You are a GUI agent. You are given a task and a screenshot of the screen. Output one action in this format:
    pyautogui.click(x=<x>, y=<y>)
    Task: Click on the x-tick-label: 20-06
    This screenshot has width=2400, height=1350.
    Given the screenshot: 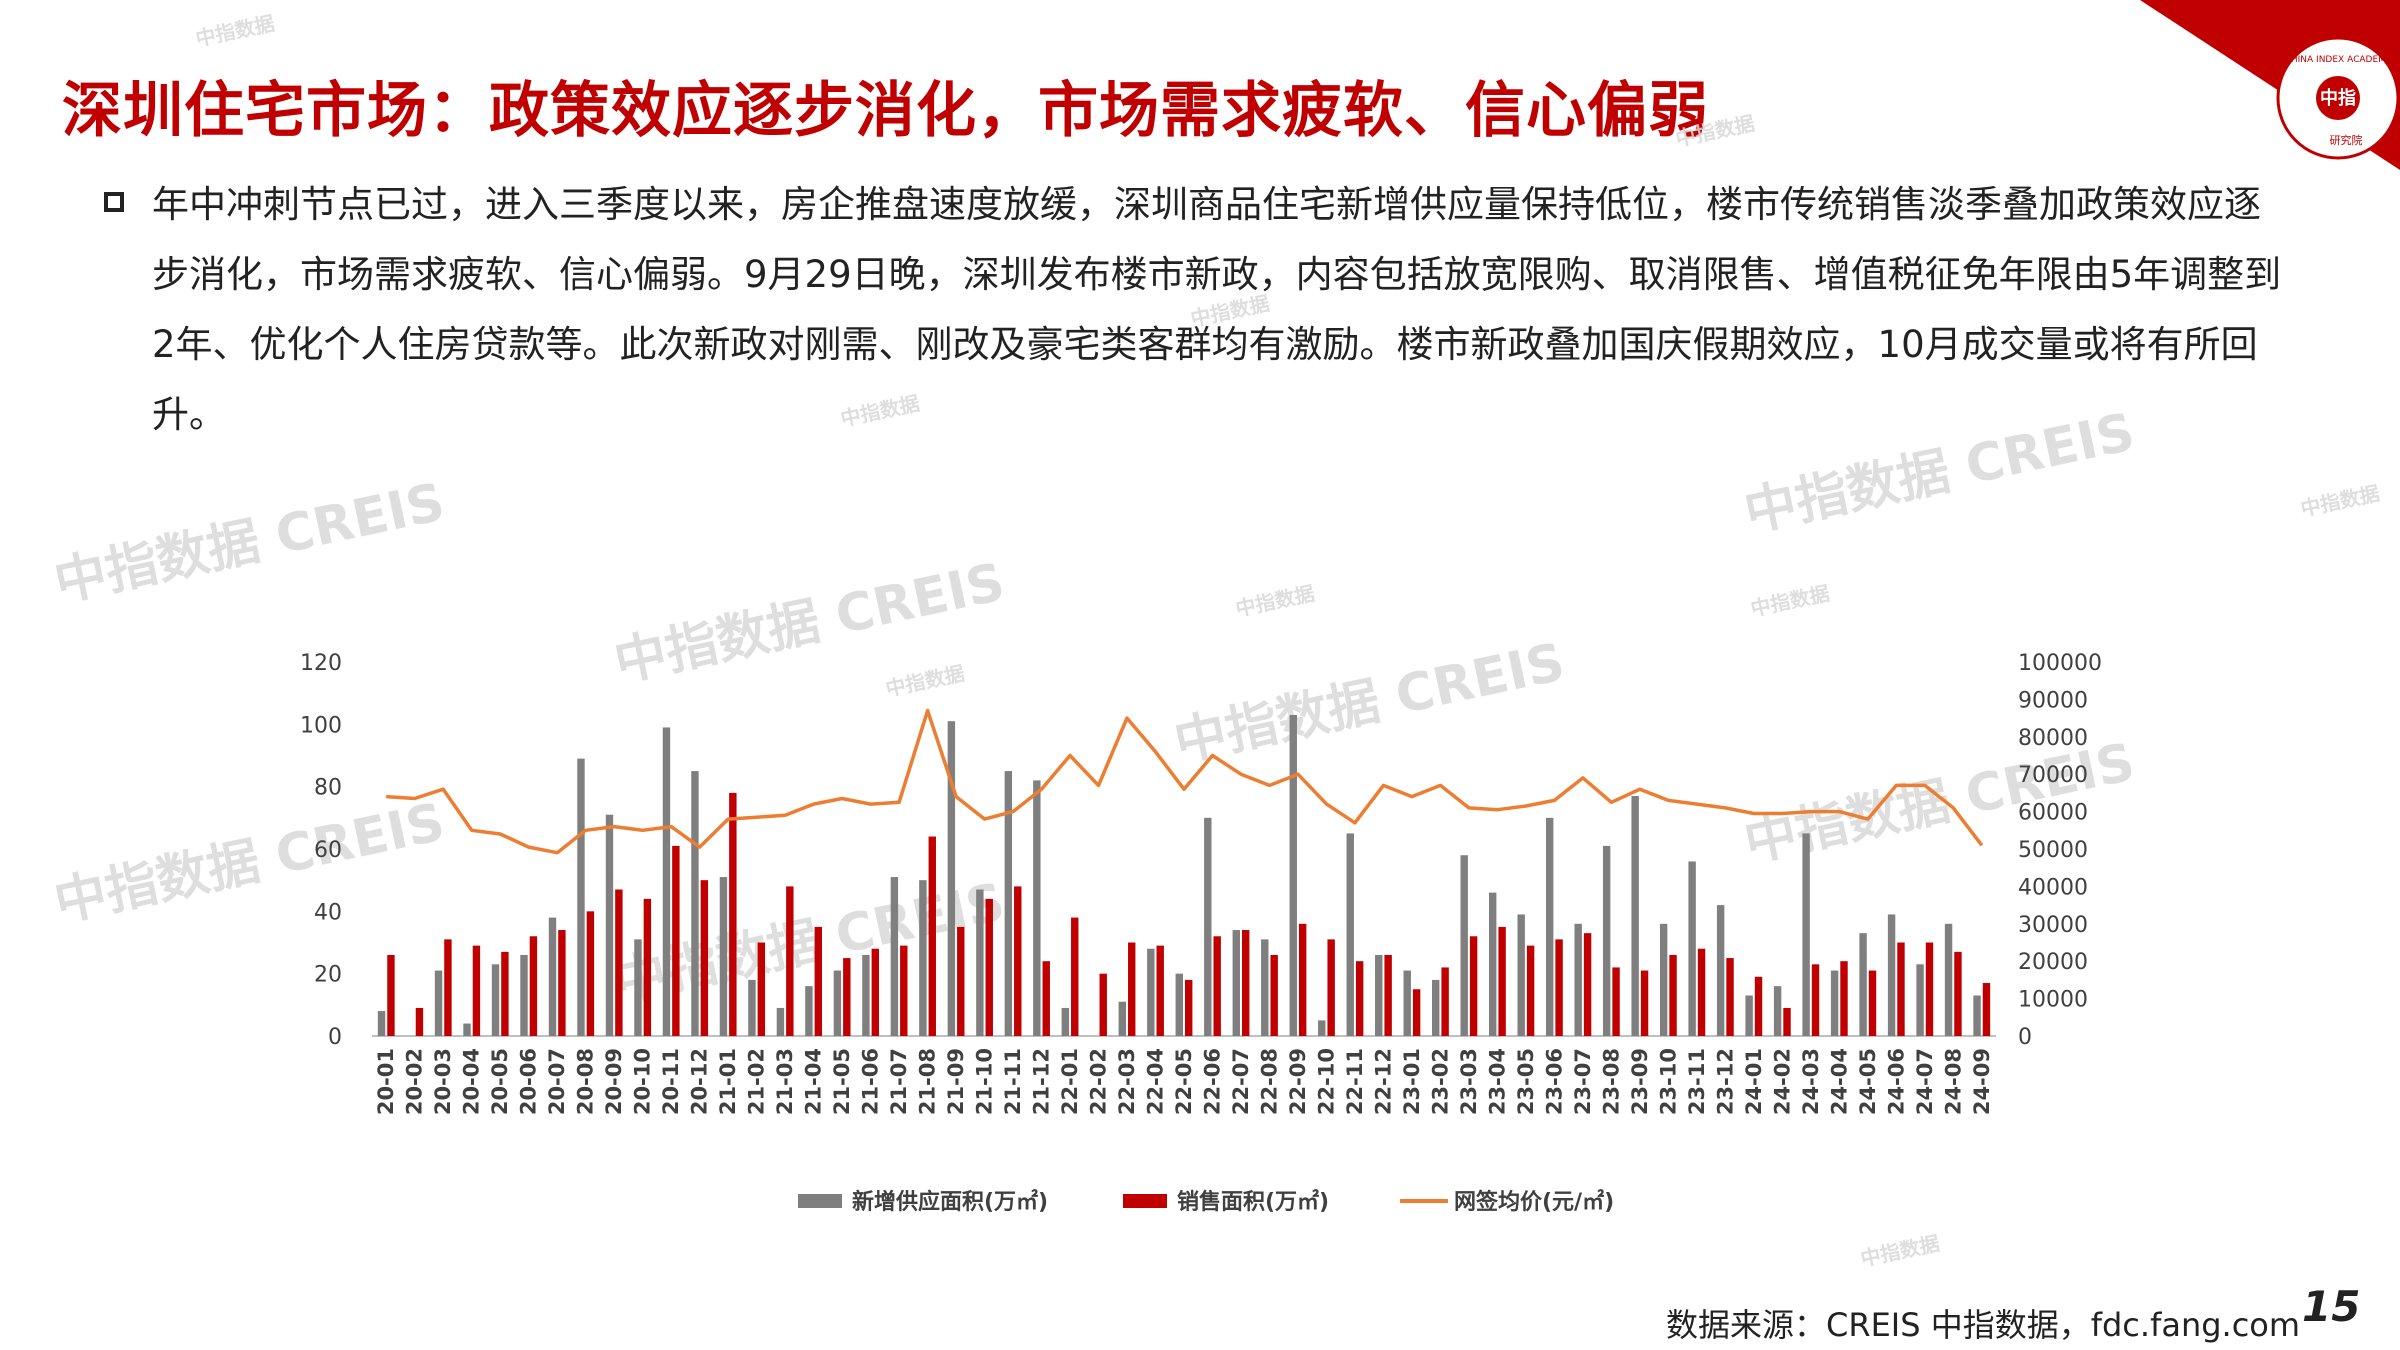 What is the action you would take?
    pyautogui.click(x=529, y=1081)
    